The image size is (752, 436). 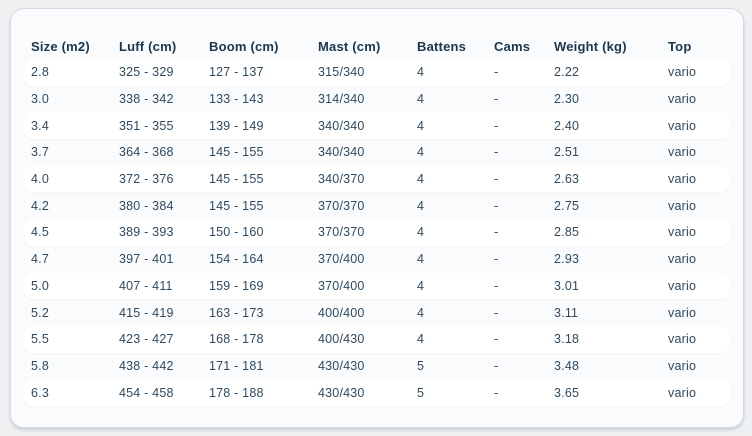 I want to click on table-cell: 4.0, so click(x=40, y=179).